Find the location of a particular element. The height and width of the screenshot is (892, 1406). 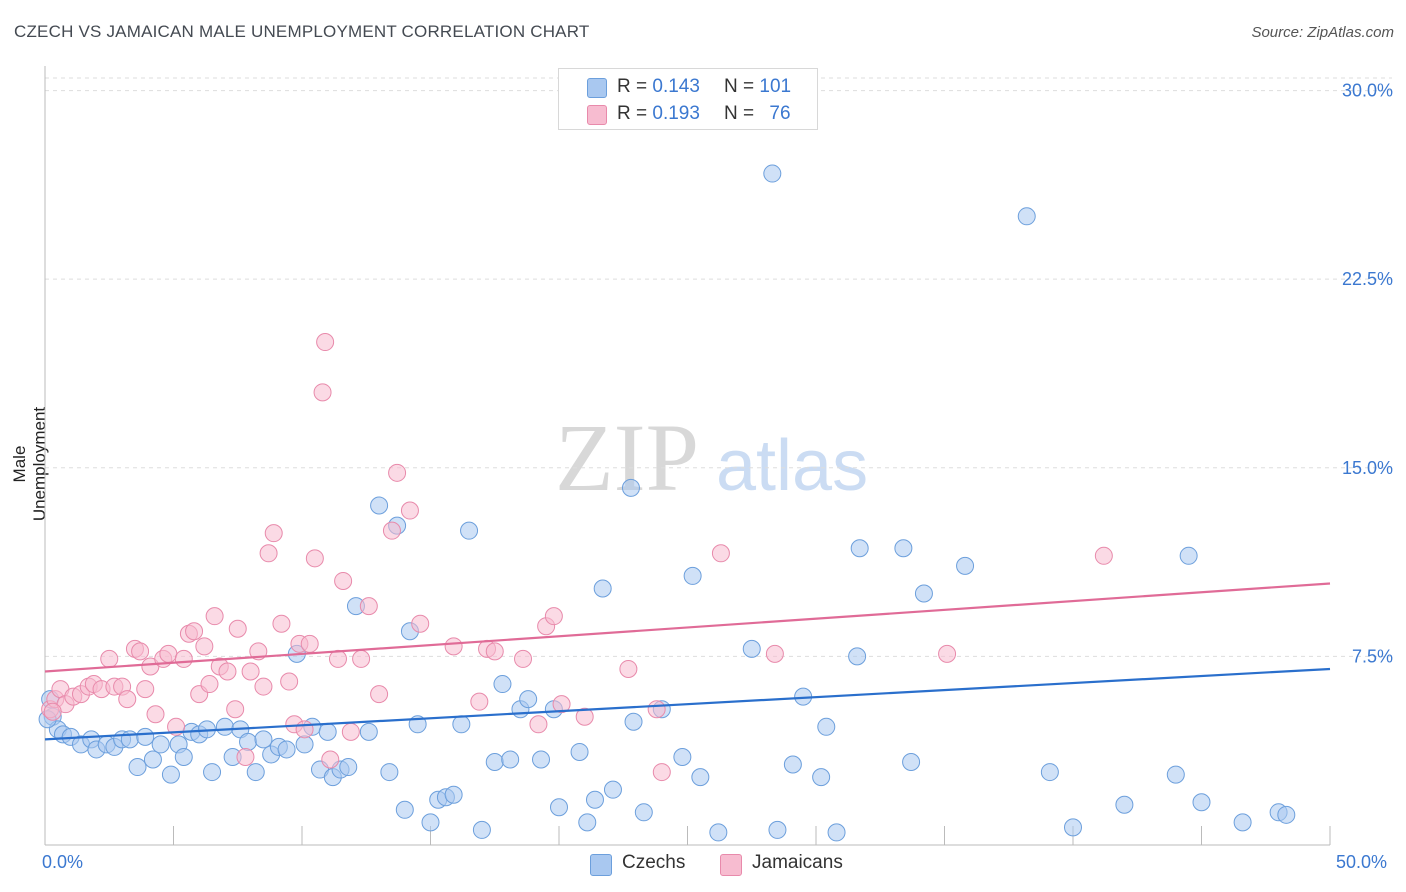

jamaicans-swatch is located at coordinates (597, 115).